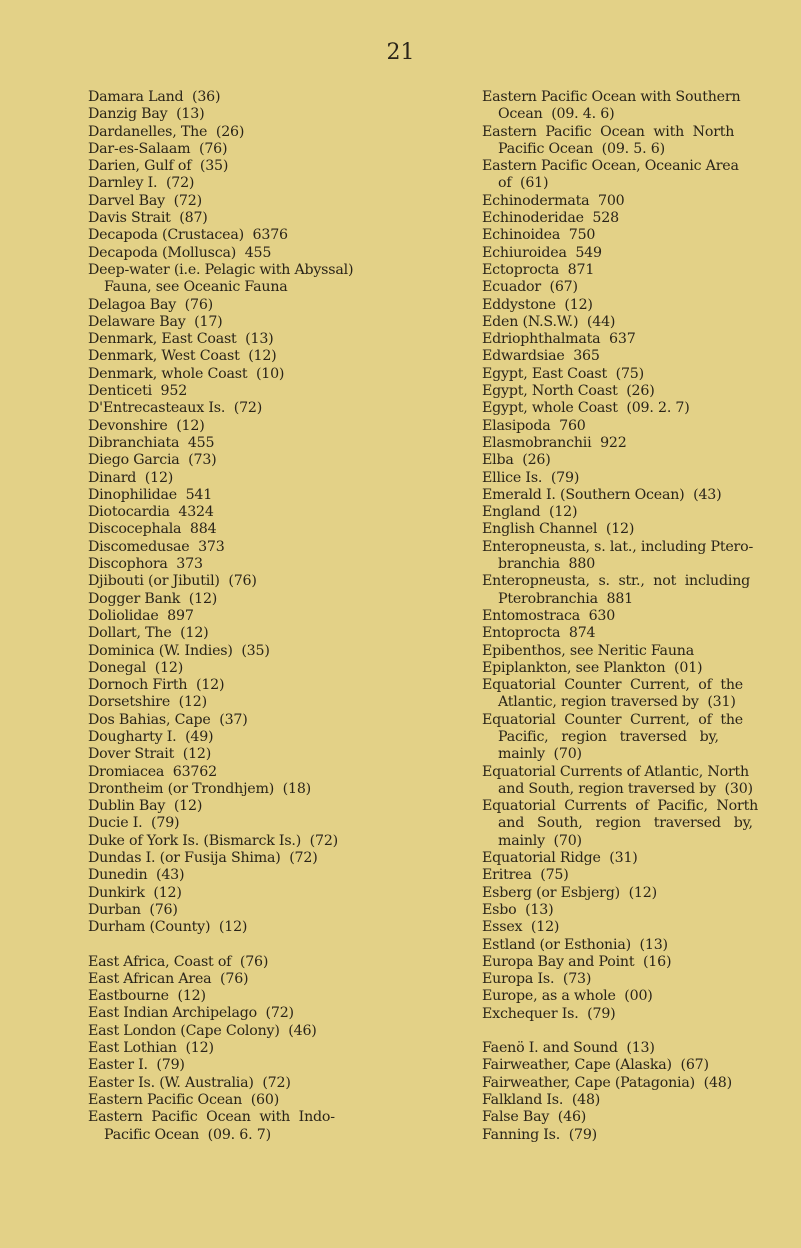 The height and width of the screenshot is (1248, 801). What do you see at coordinates (611, 97) in the screenshot?
I see `index-entry-text: Eastern Pacific Ocean with Southern` at bounding box center [611, 97].